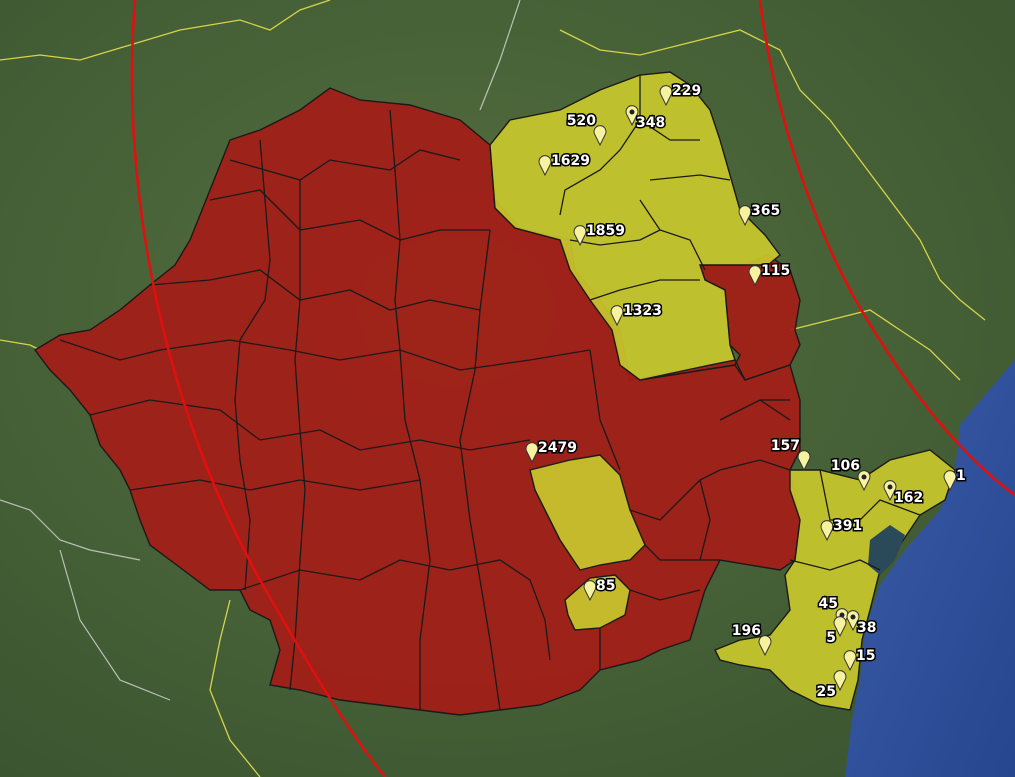 This screenshot has width=1015, height=777. Describe the element at coordinates (605, 231) in the screenshot. I see `marker-label: 1859` at that location.